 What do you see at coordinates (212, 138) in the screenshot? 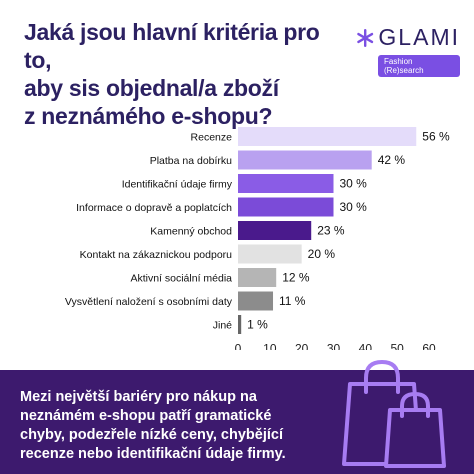
I see `category-label-0: Recenze` at bounding box center [212, 138].